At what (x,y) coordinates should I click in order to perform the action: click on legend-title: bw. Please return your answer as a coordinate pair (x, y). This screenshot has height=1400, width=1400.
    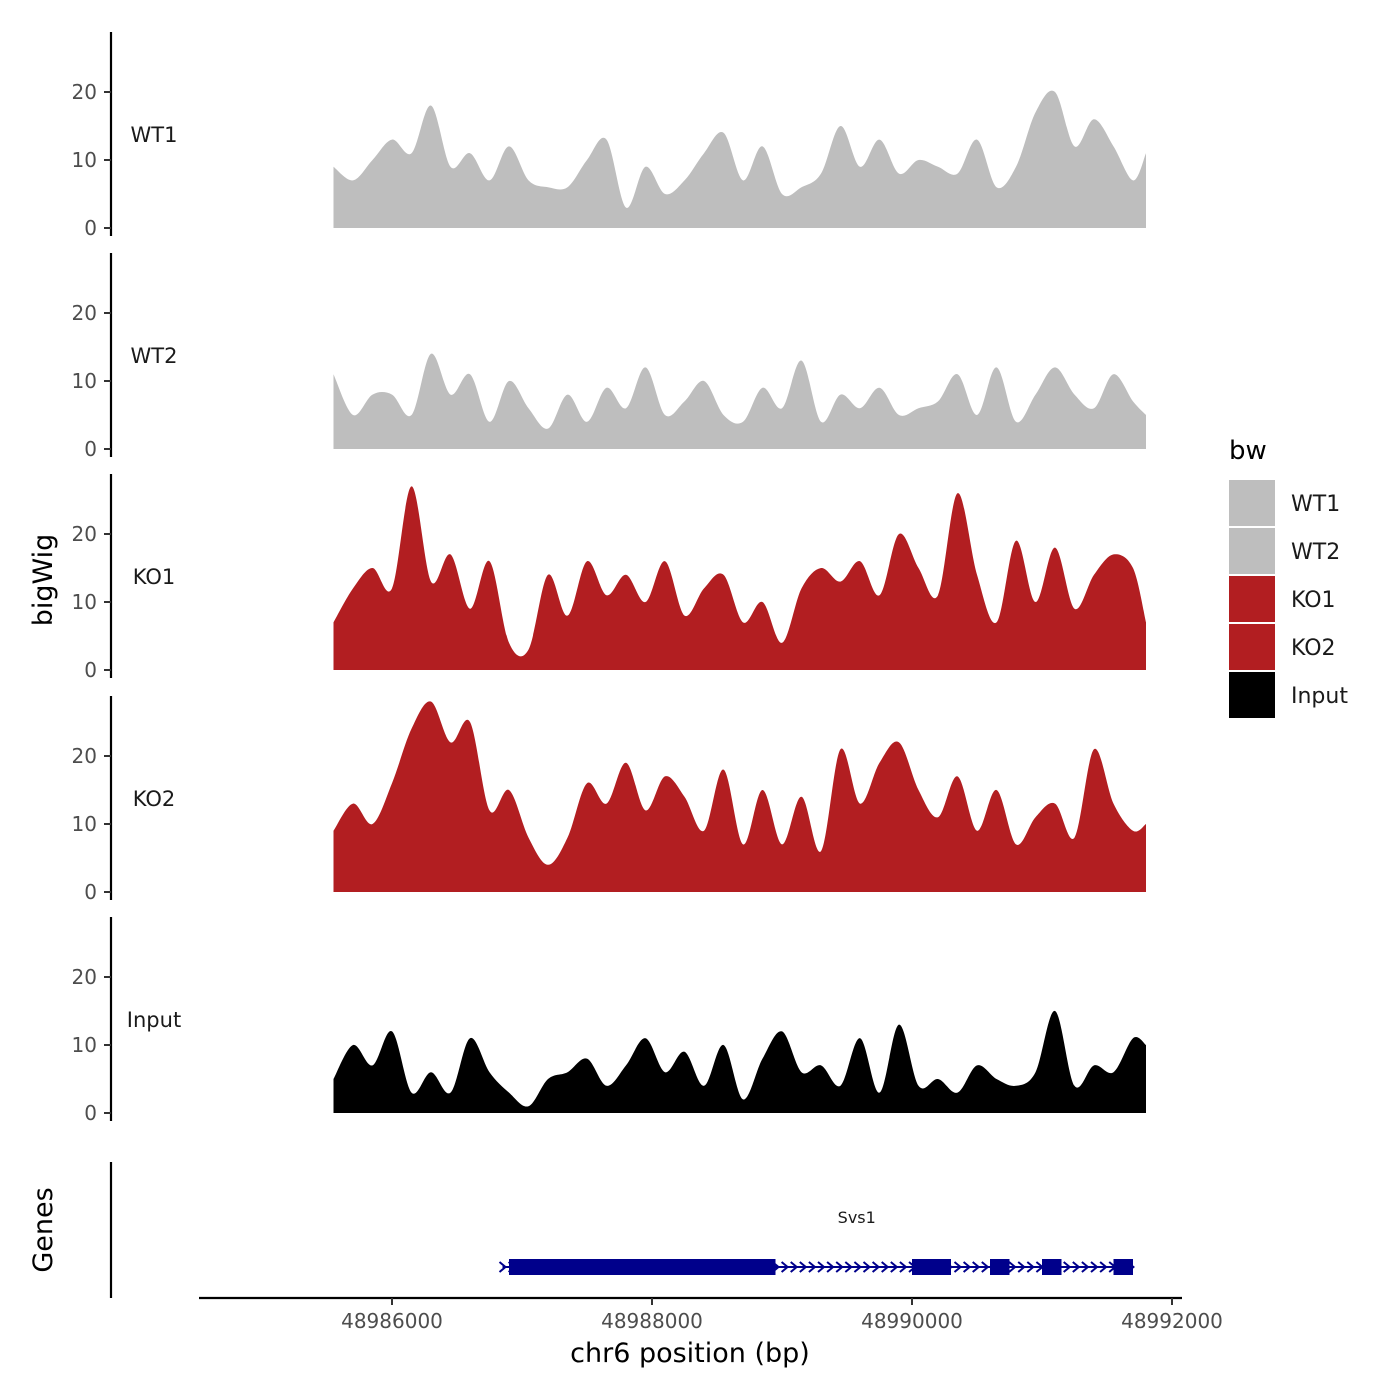
    Looking at the image, I should click on (1248, 451).